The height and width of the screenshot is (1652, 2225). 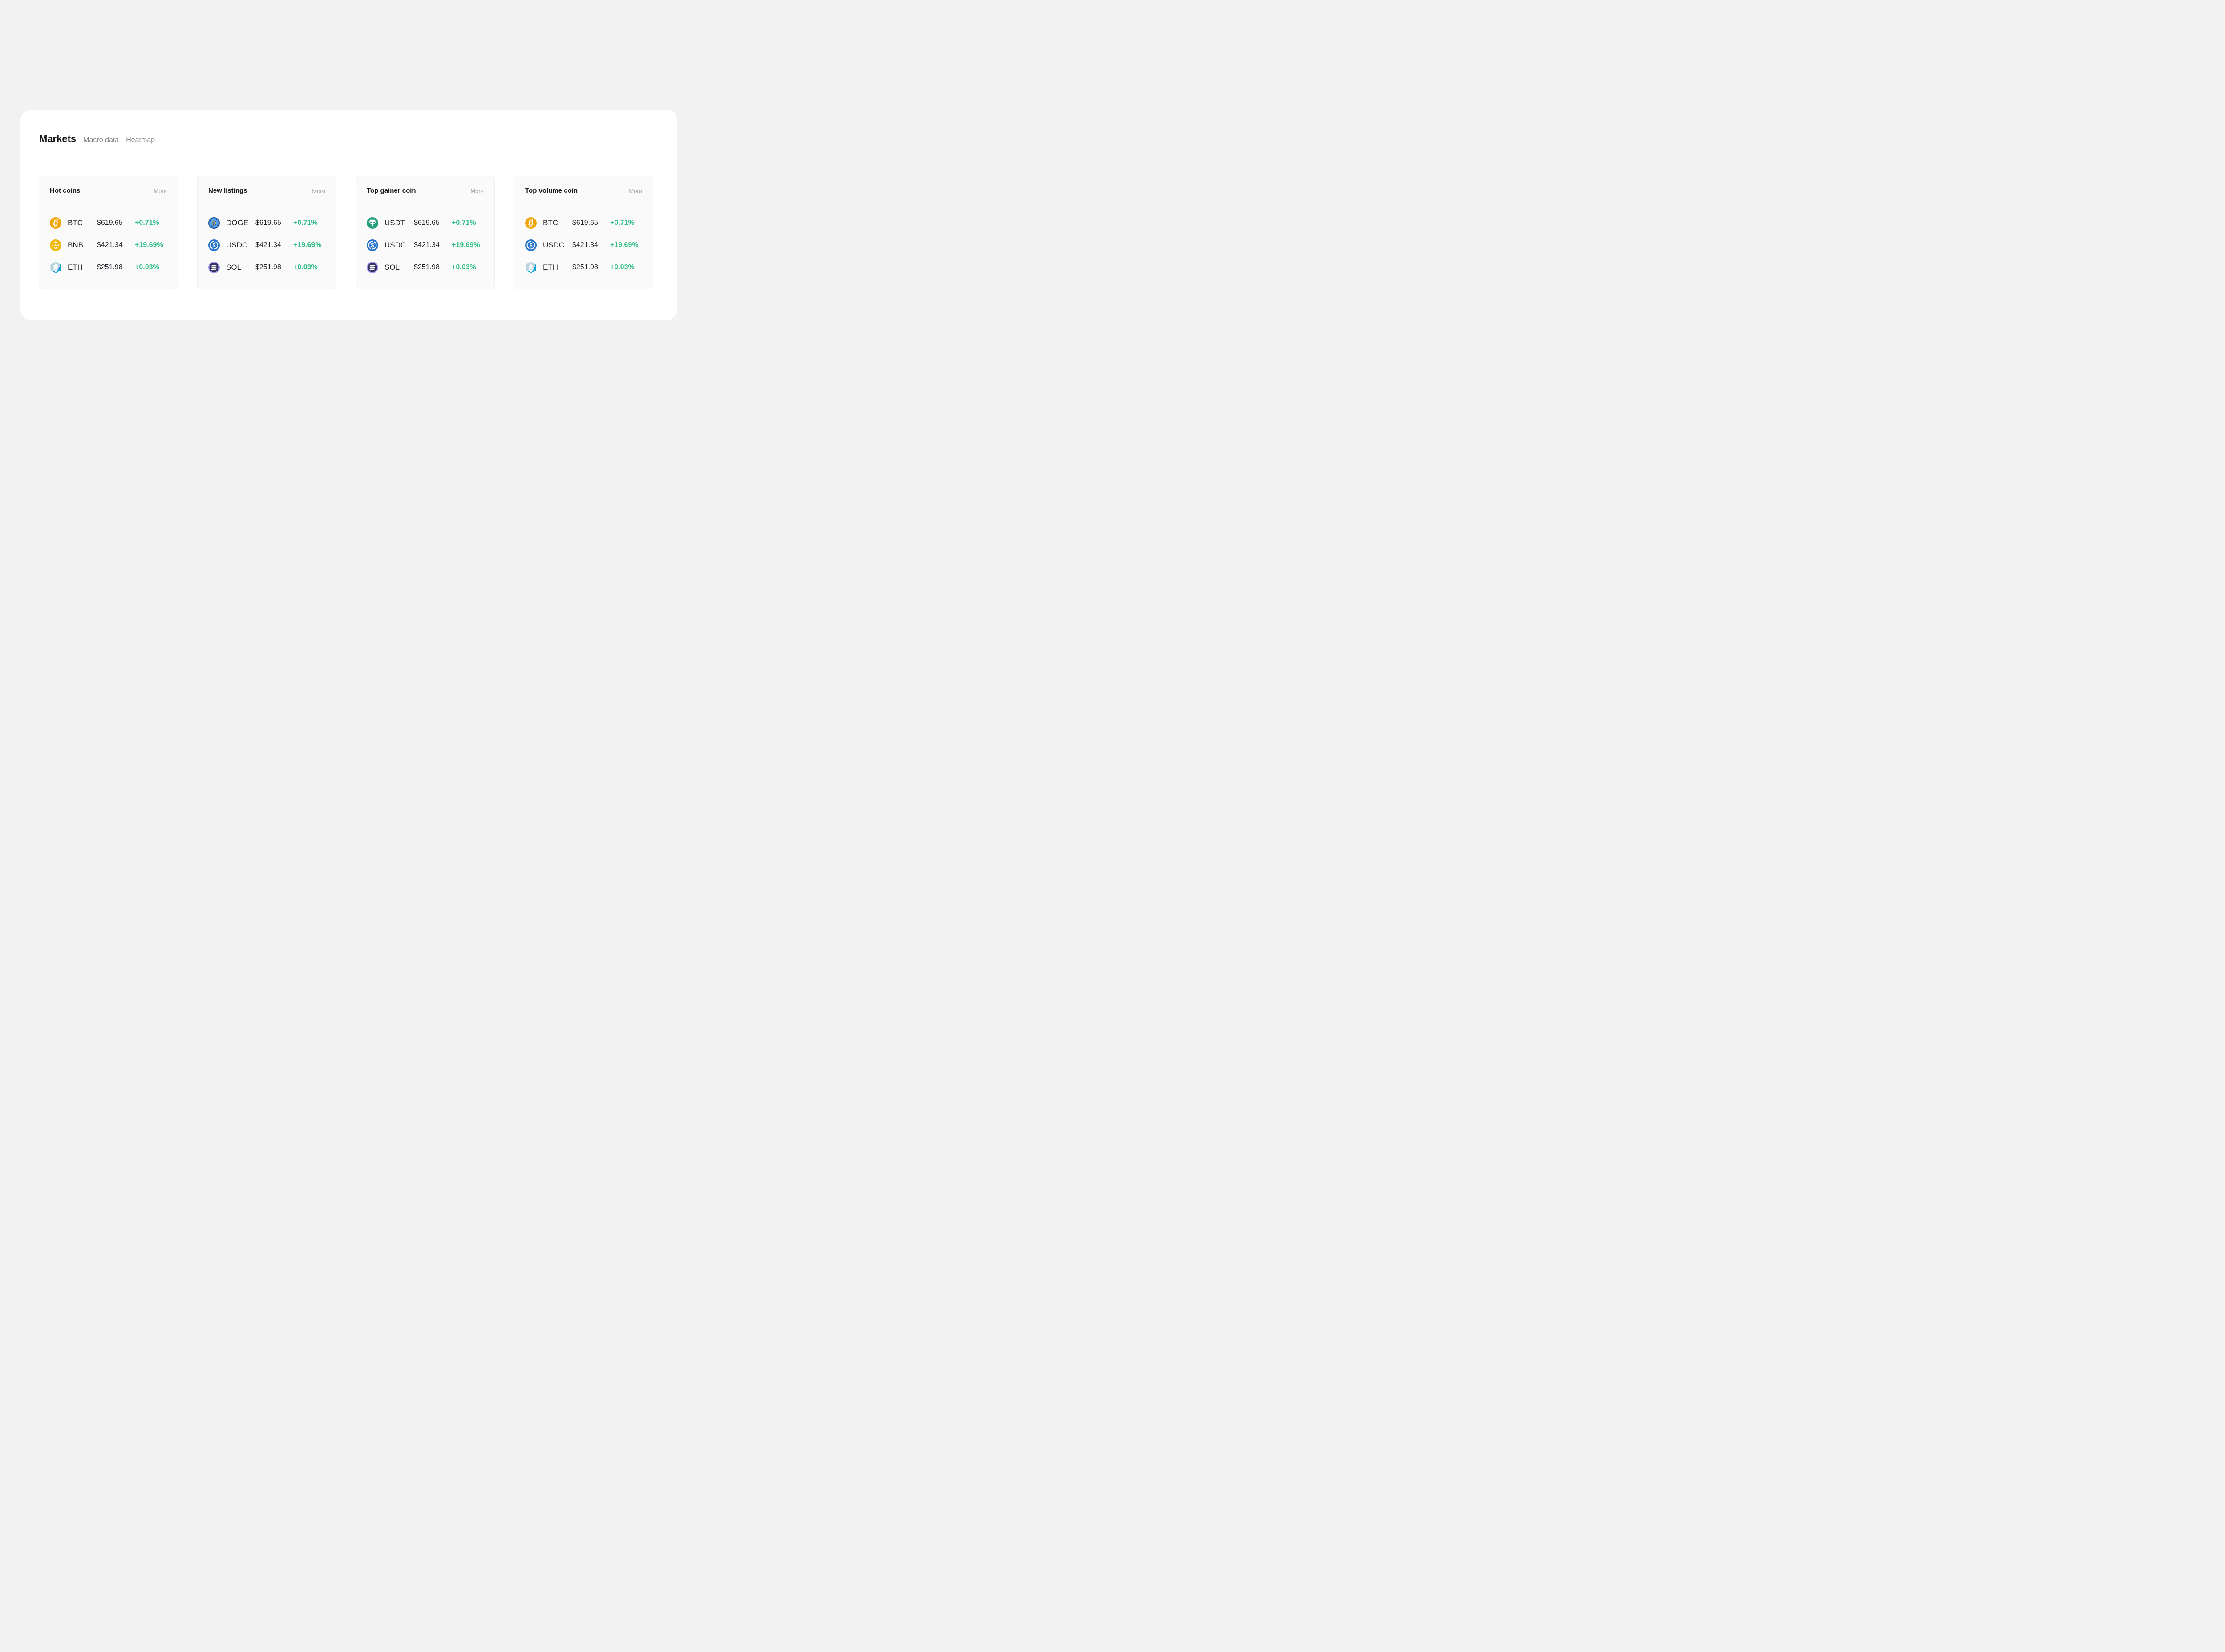 I want to click on tab-heatmap: Heatmap, so click(x=140, y=140).